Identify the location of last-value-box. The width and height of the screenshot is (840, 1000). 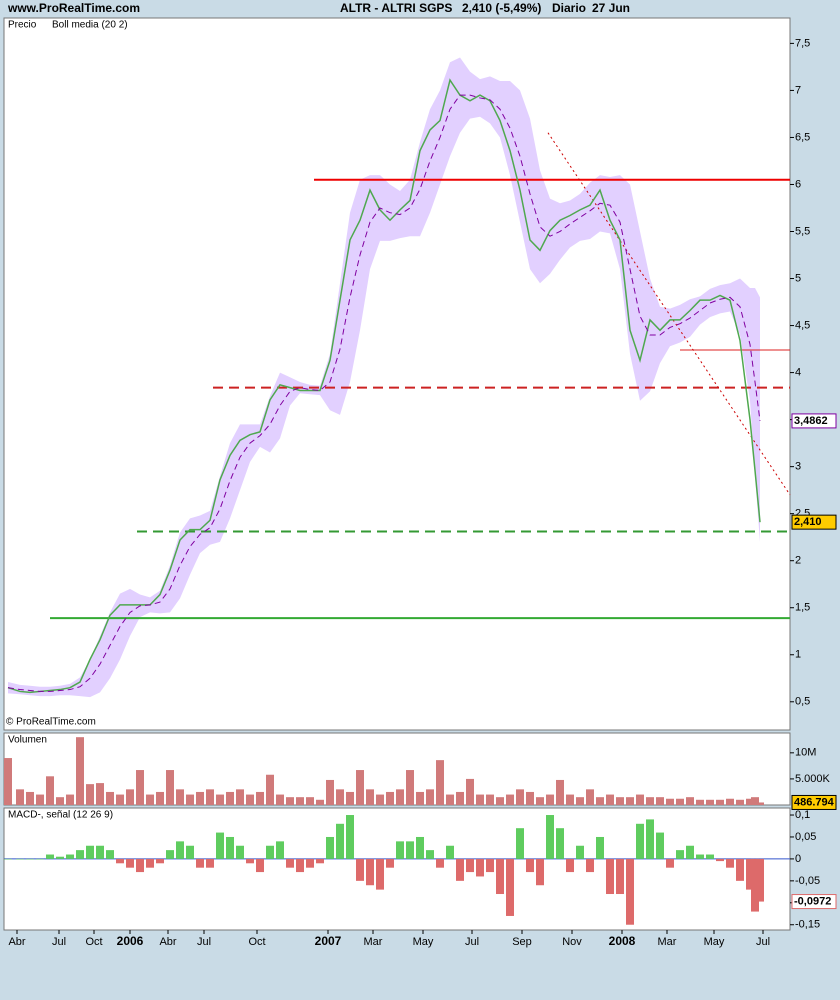
(814, 522).